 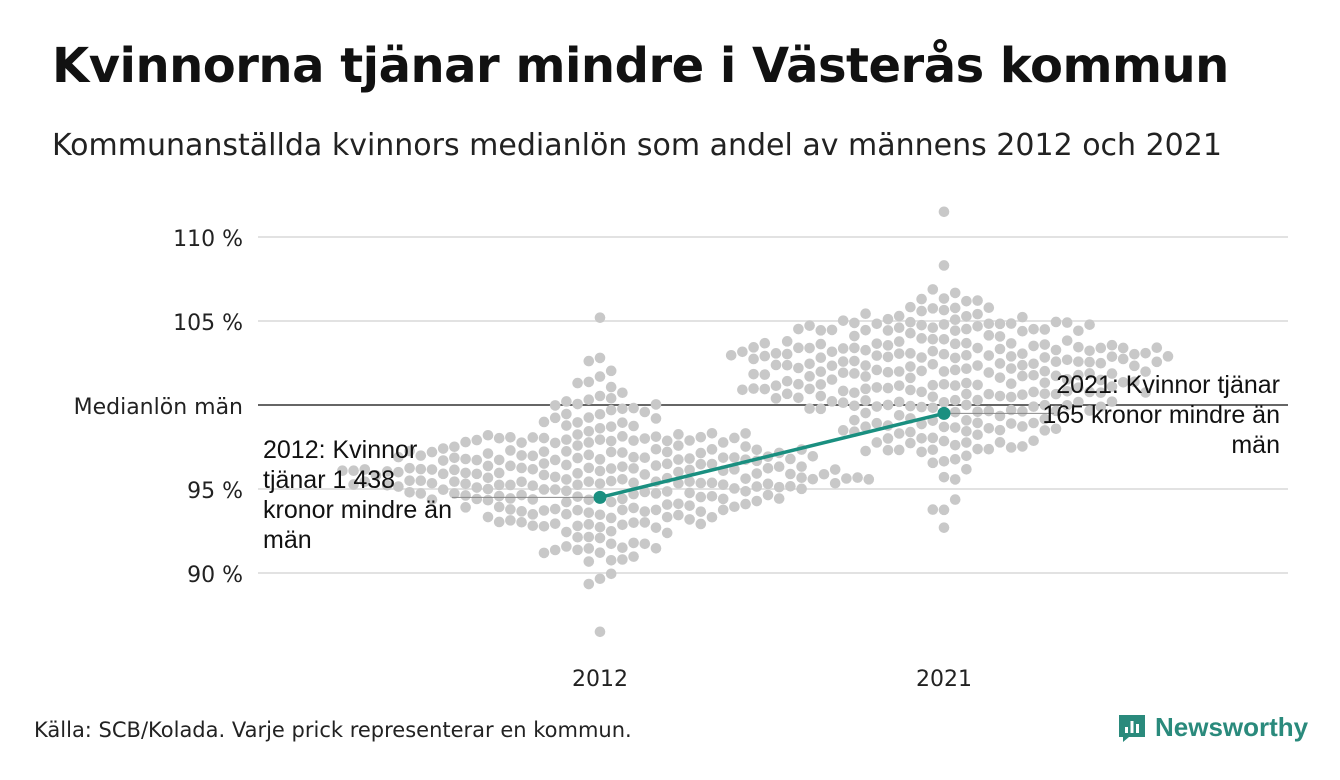 What do you see at coordinates (1132, 728) in the screenshot?
I see `newsworthy-logo-icon` at bounding box center [1132, 728].